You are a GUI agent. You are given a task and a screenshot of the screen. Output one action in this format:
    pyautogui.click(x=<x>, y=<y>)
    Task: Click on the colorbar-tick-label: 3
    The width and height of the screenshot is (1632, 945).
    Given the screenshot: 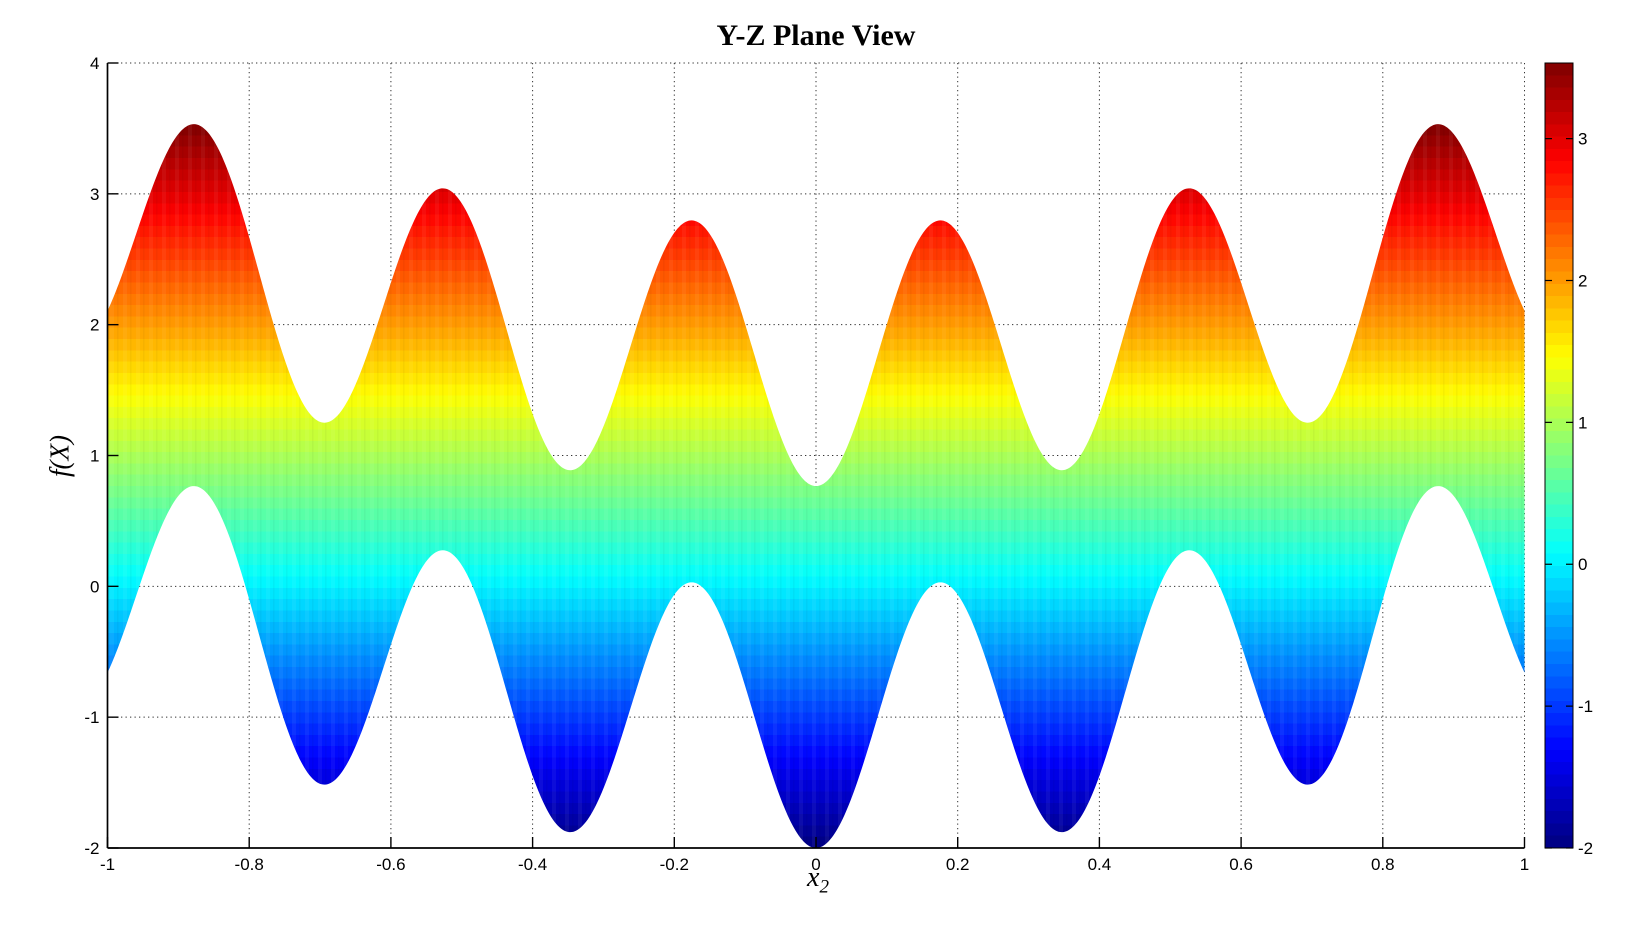 What is the action you would take?
    pyautogui.click(x=1582, y=139)
    